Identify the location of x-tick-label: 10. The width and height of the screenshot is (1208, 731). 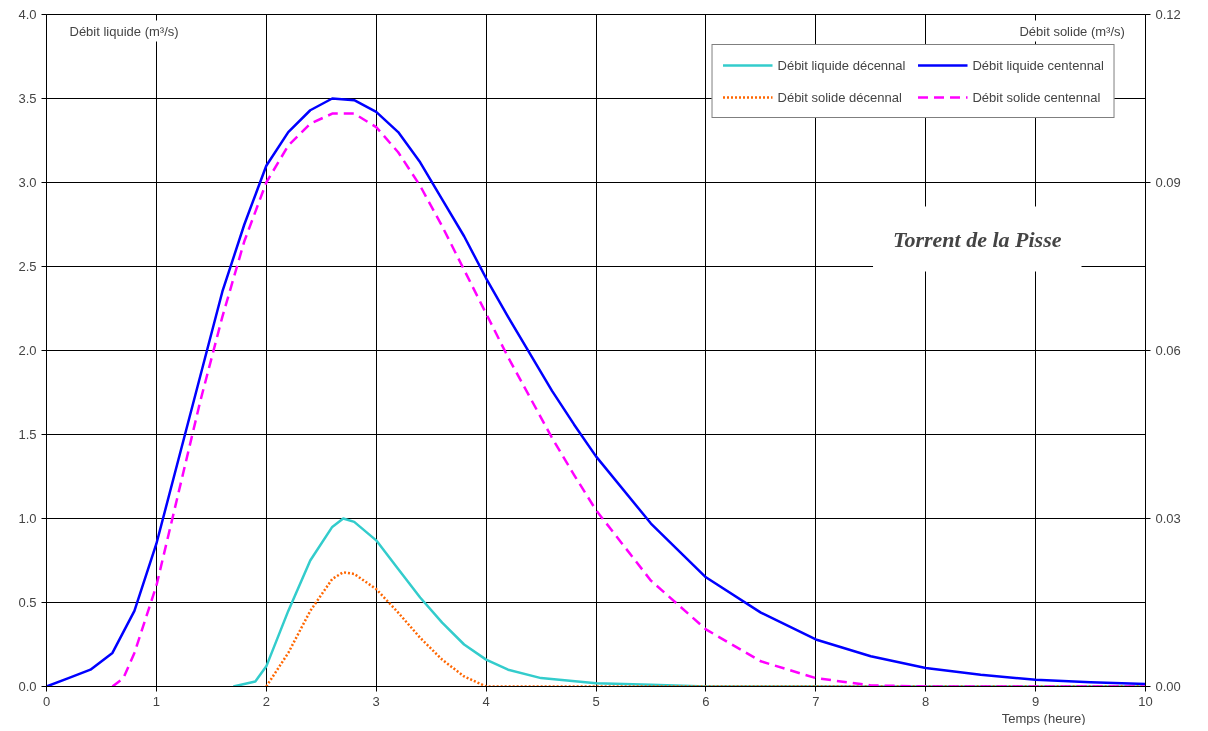
(1145, 701).